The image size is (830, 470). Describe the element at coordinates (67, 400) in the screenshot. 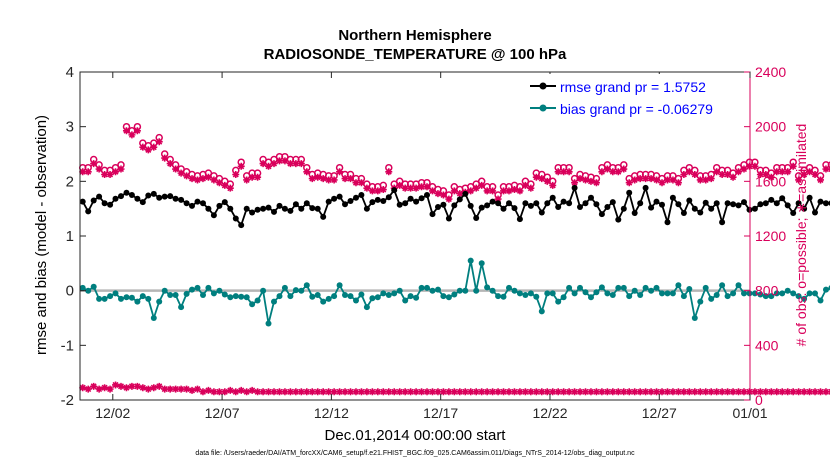

I see `y-tick-label-left: -2` at that location.